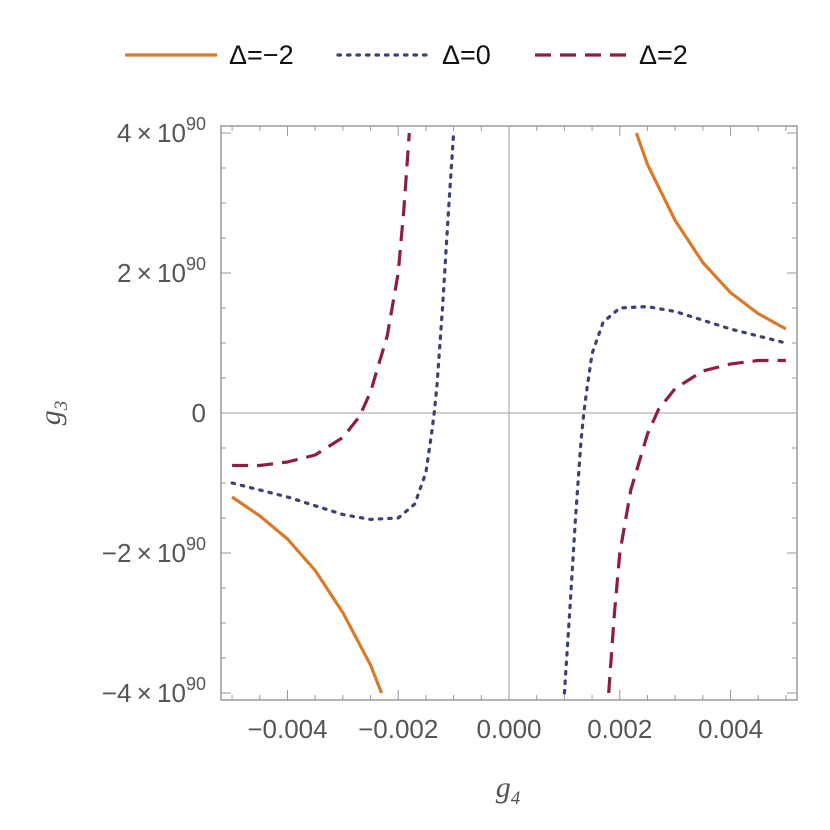 The height and width of the screenshot is (830, 830). Describe the element at coordinates (199, 413) in the screenshot. I see `y-tick-label: 0` at that location.